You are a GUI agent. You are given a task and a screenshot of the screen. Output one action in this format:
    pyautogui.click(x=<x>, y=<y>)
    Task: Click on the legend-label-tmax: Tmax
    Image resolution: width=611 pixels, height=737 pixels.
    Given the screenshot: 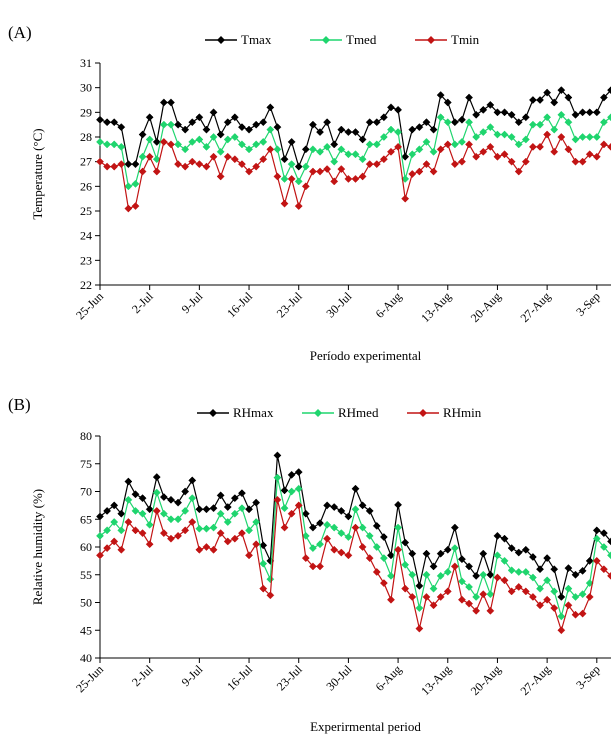 What is the action you would take?
    pyautogui.click(x=256, y=39)
    